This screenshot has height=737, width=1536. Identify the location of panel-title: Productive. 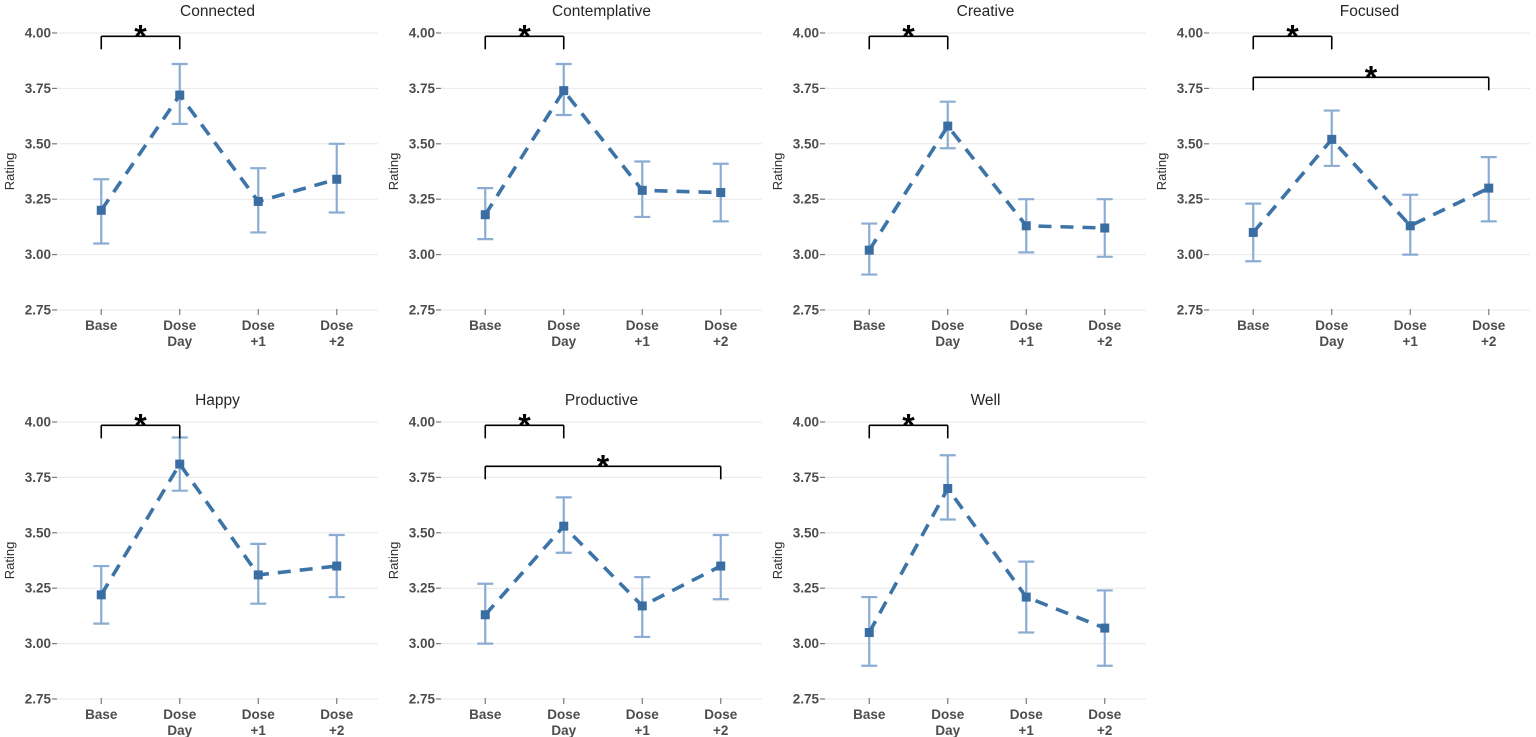
(601, 400).